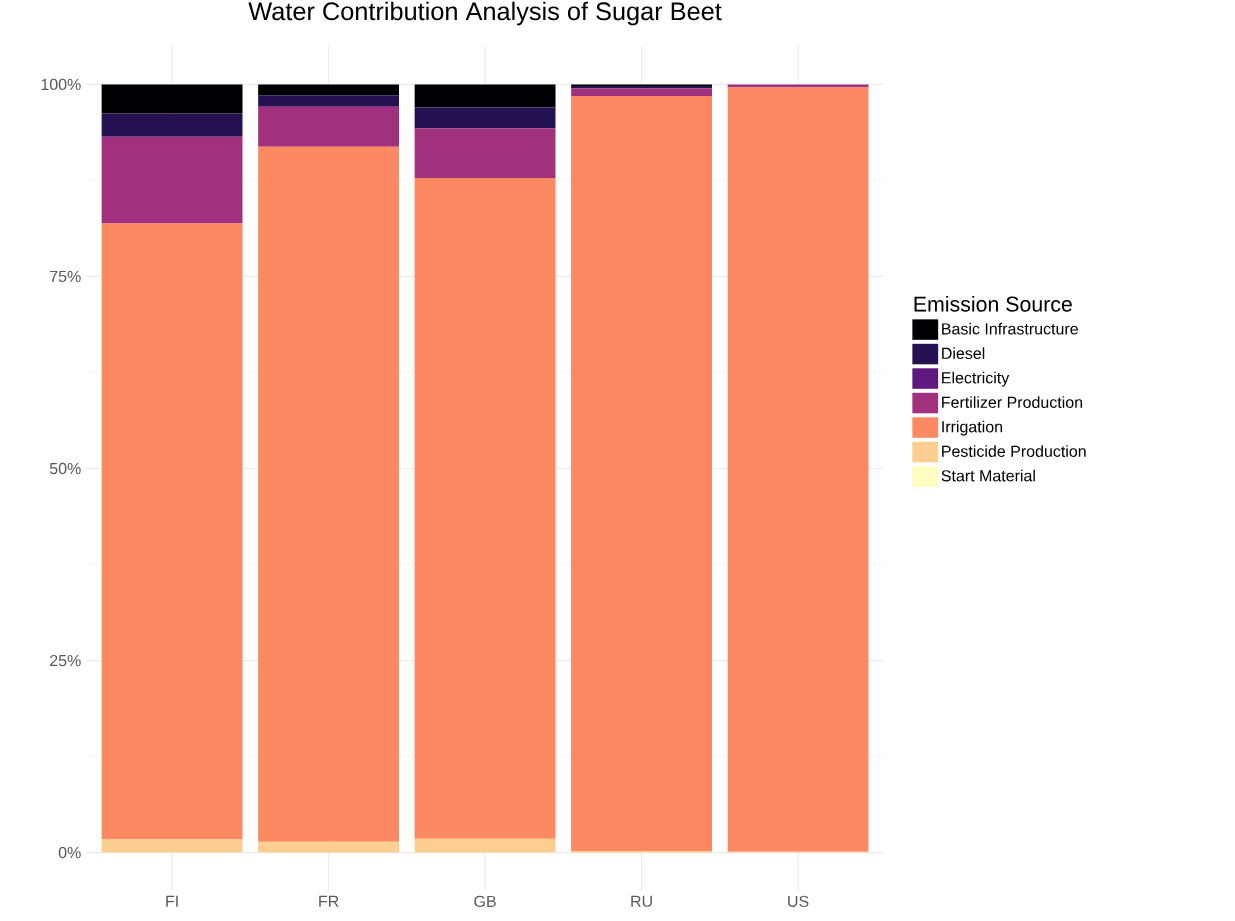  What do you see at coordinates (485, 901) in the screenshot?
I see `x-tick-label: GB` at bounding box center [485, 901].